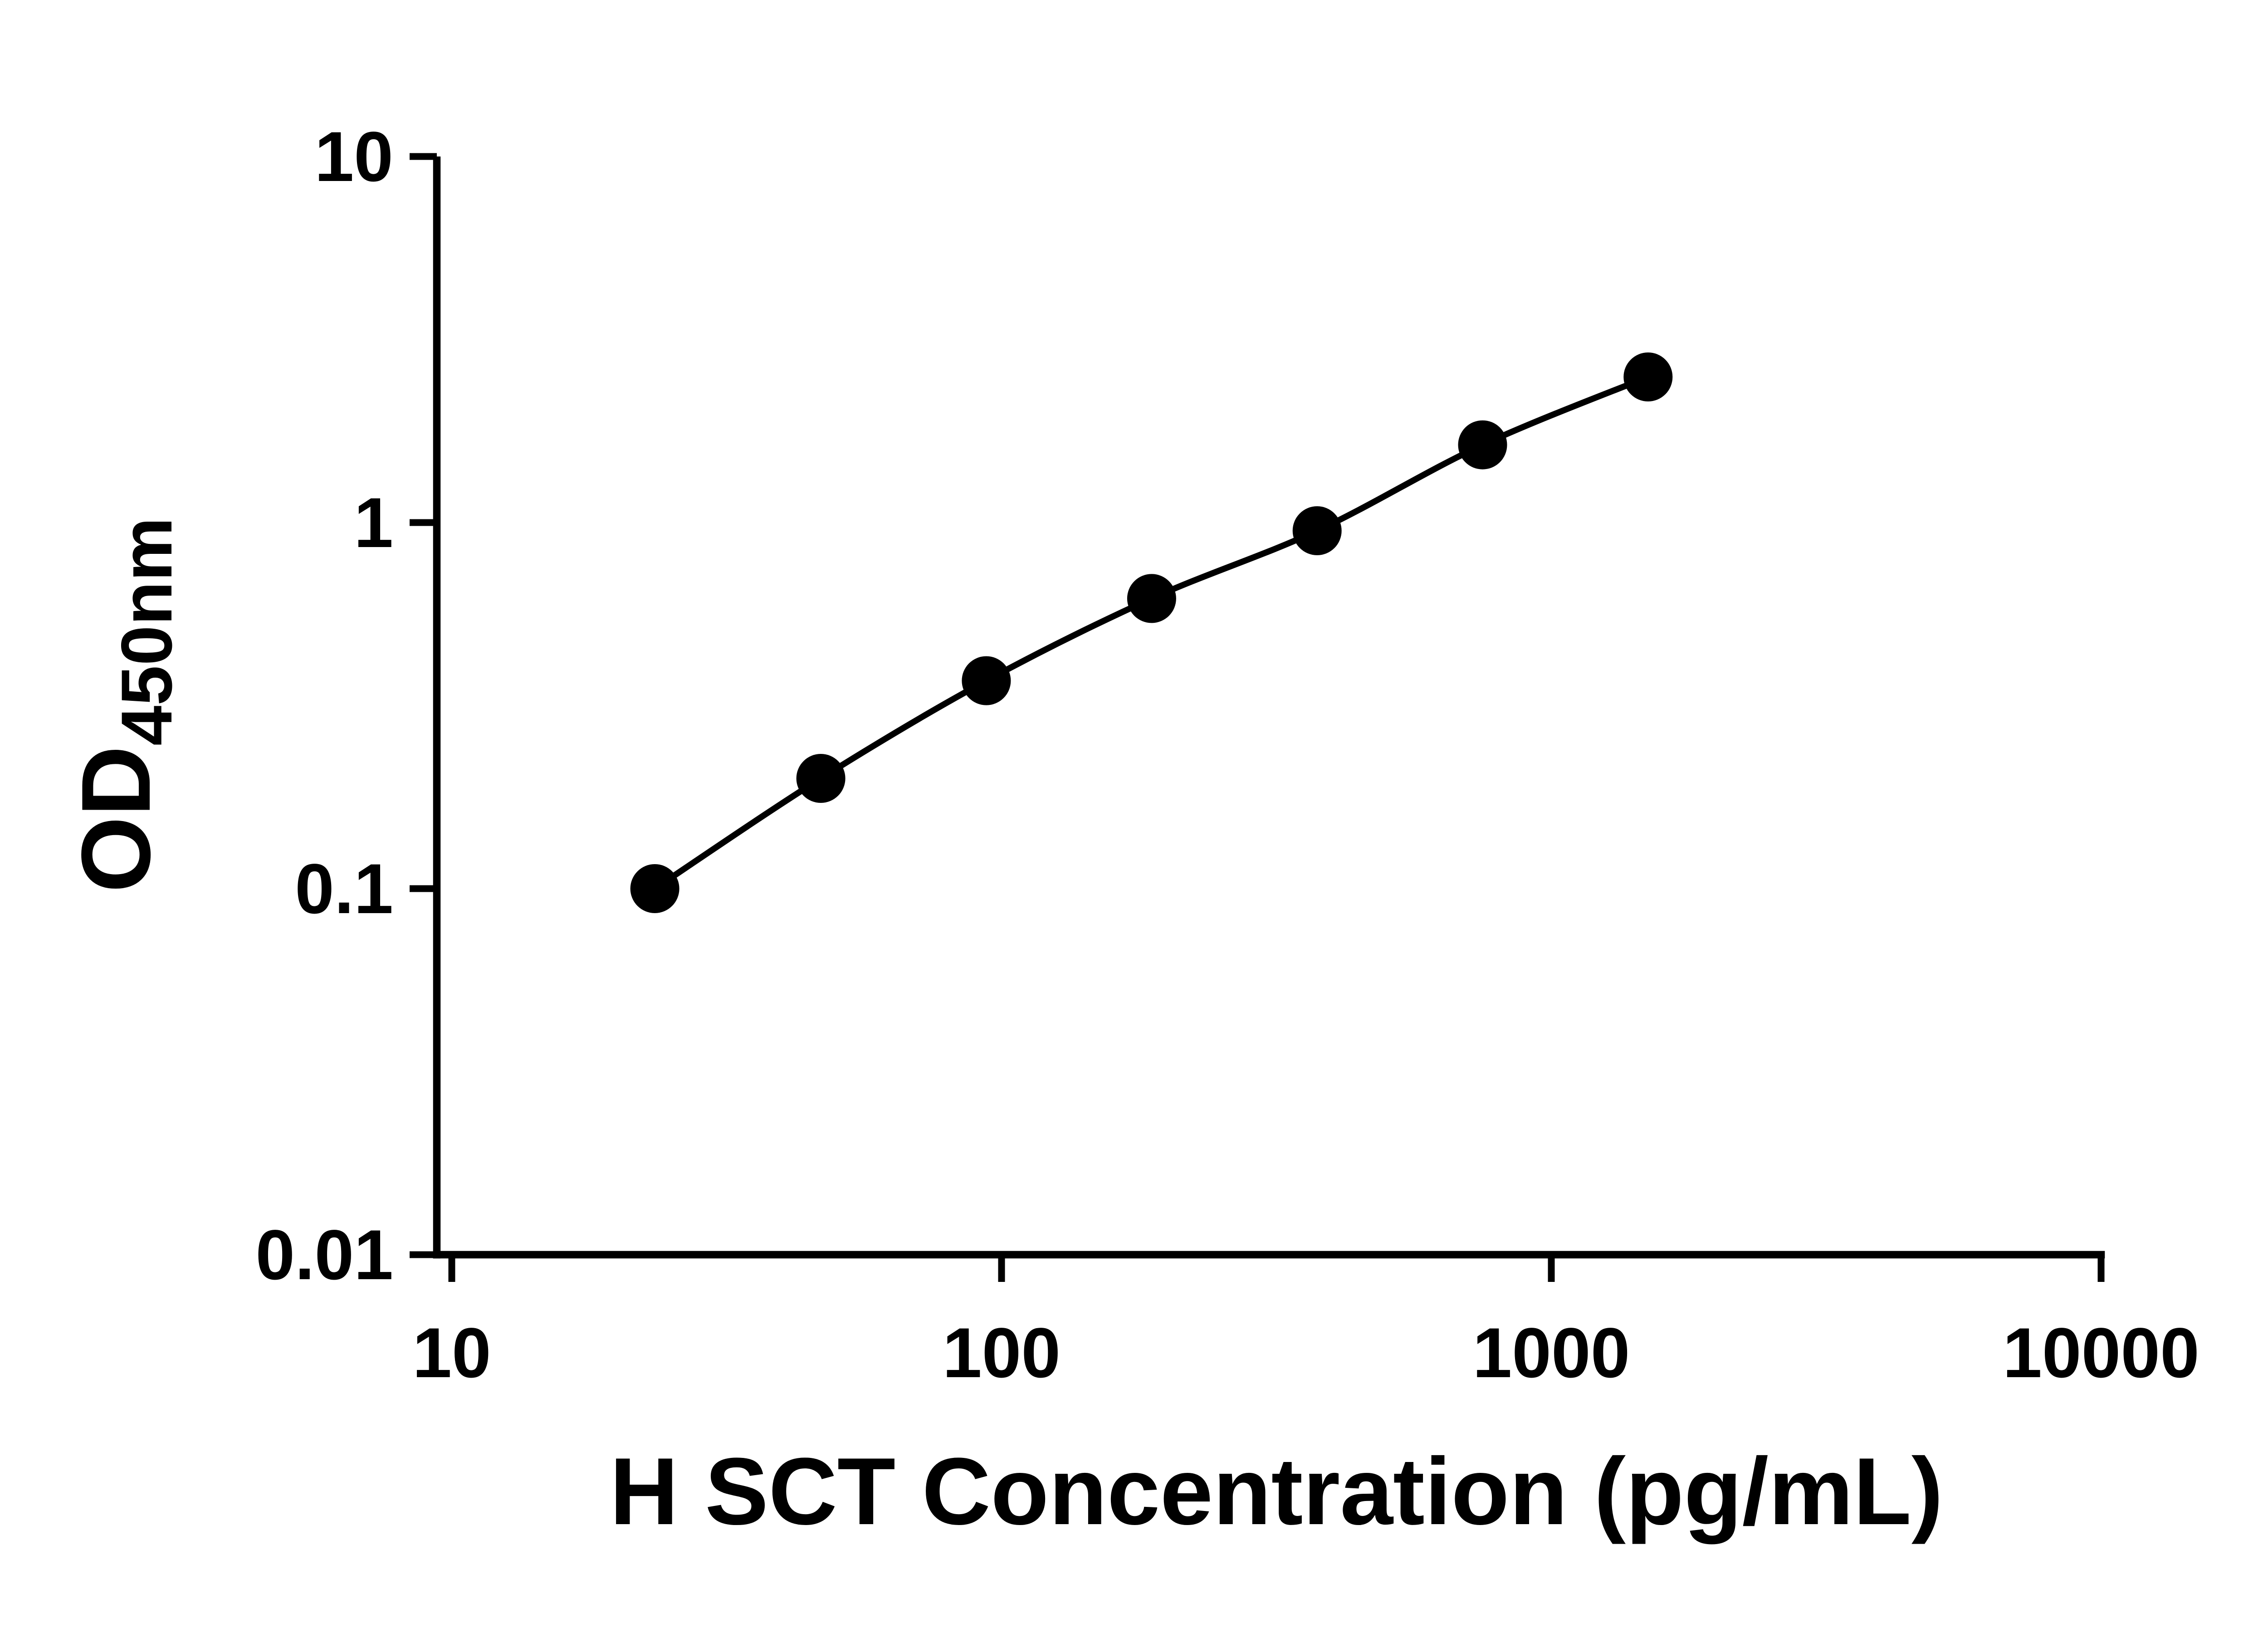 This screenshot has height=1633, width=2268. I want to click on y-axis-title-subscript: 450nm, so click(147, 631).